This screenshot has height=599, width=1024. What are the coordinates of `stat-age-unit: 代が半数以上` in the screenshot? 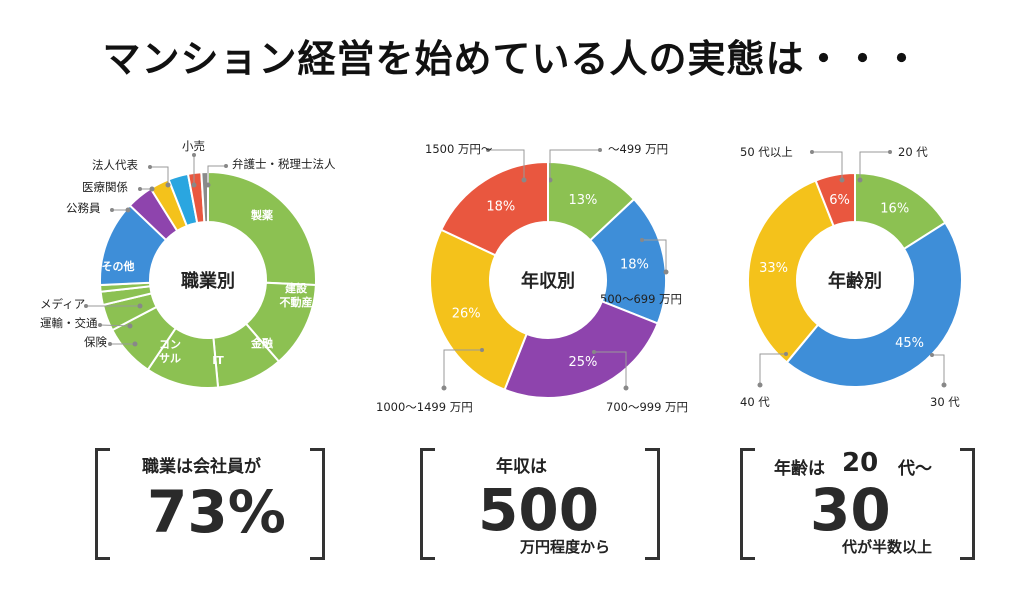 It's located at (887, 547).